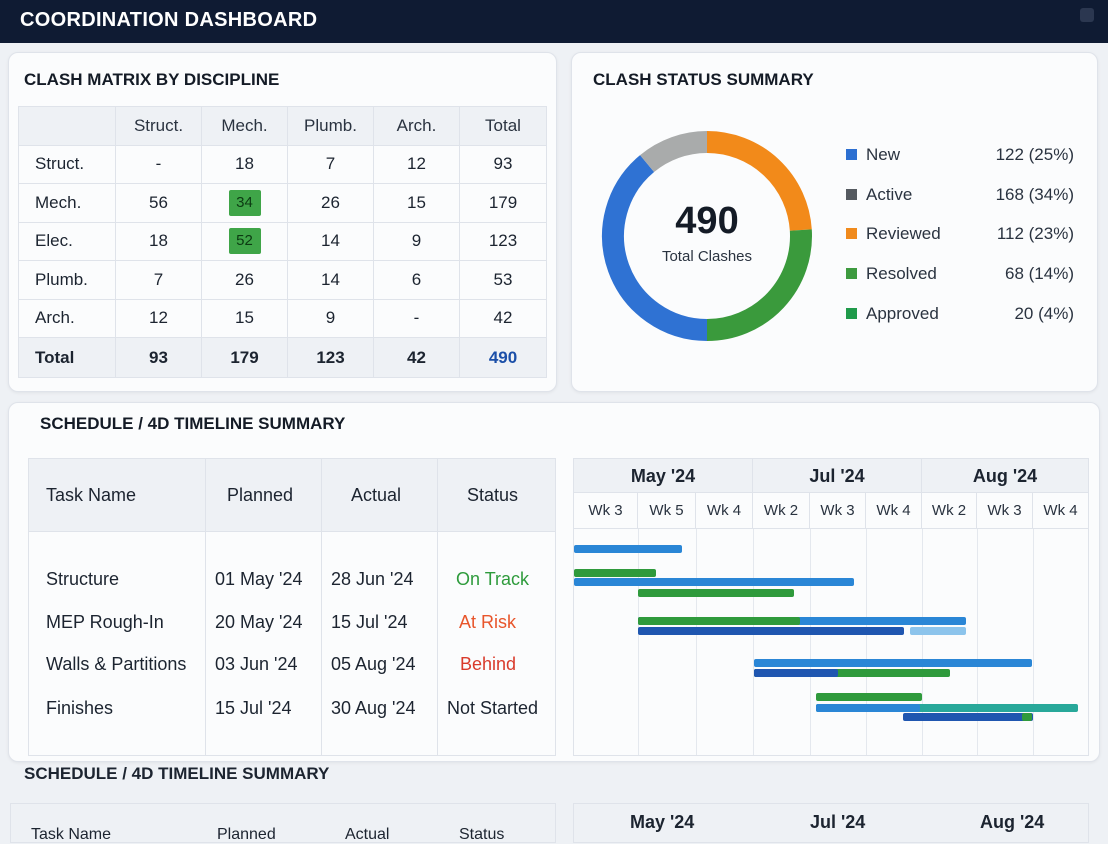  What do you see at coordinates (1044, 313) in the screenshot?
I see `legend-value: 20 (4%)` at bounding box center [1044, 313].